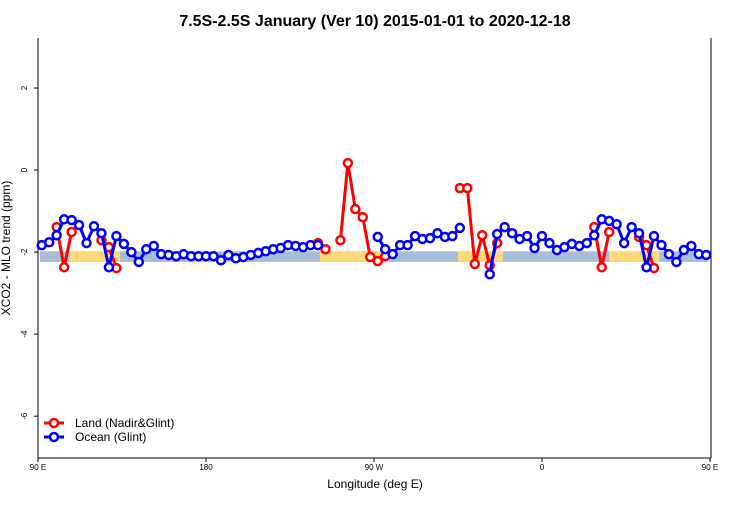 The height and width of the screenshot is (505, 750). I want to click on legend-ocean-marker, so click(54, 437).